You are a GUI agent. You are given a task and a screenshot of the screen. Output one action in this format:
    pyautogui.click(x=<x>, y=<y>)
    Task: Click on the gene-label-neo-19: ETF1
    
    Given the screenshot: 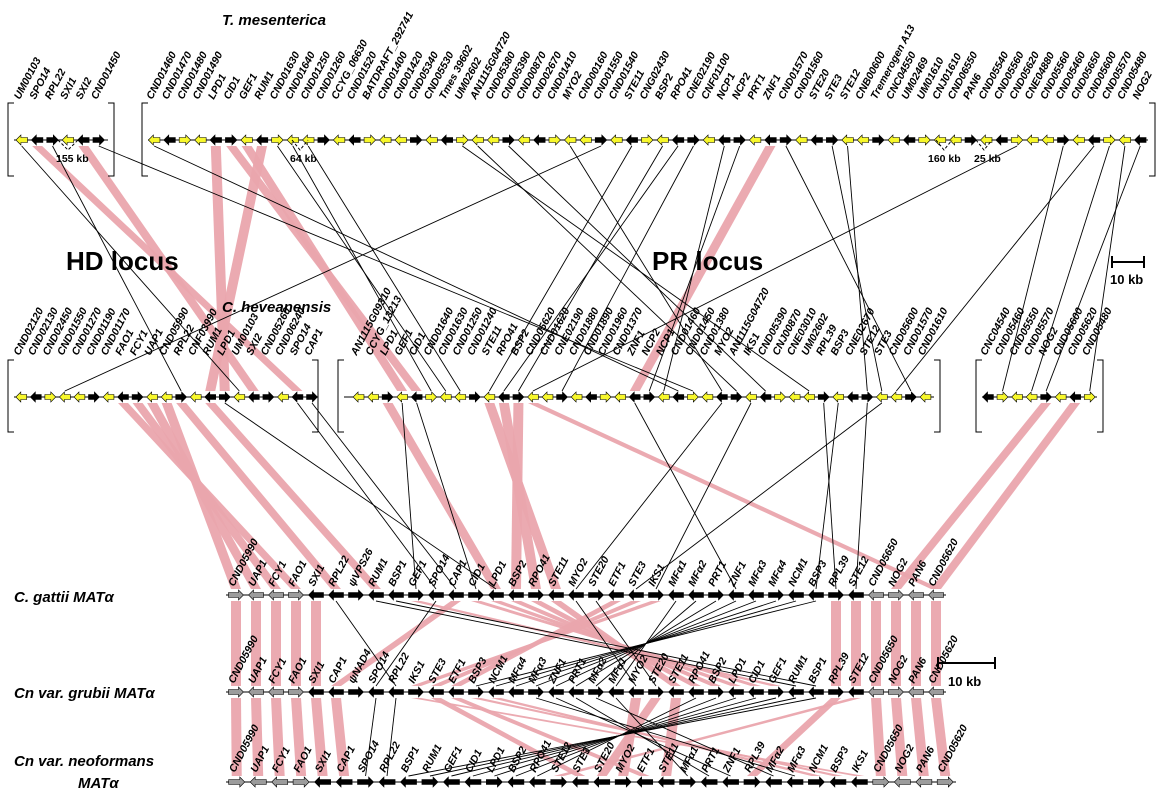 What is the action you would take?
    pyautogui.click(x=646, y=760)
    